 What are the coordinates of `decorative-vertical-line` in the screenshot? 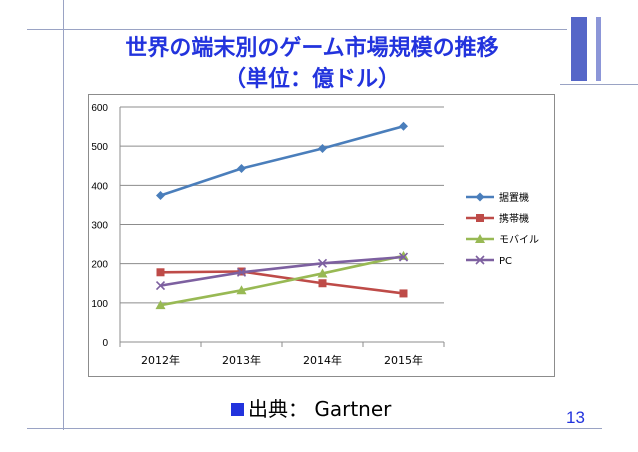 It's located at (63, 215).